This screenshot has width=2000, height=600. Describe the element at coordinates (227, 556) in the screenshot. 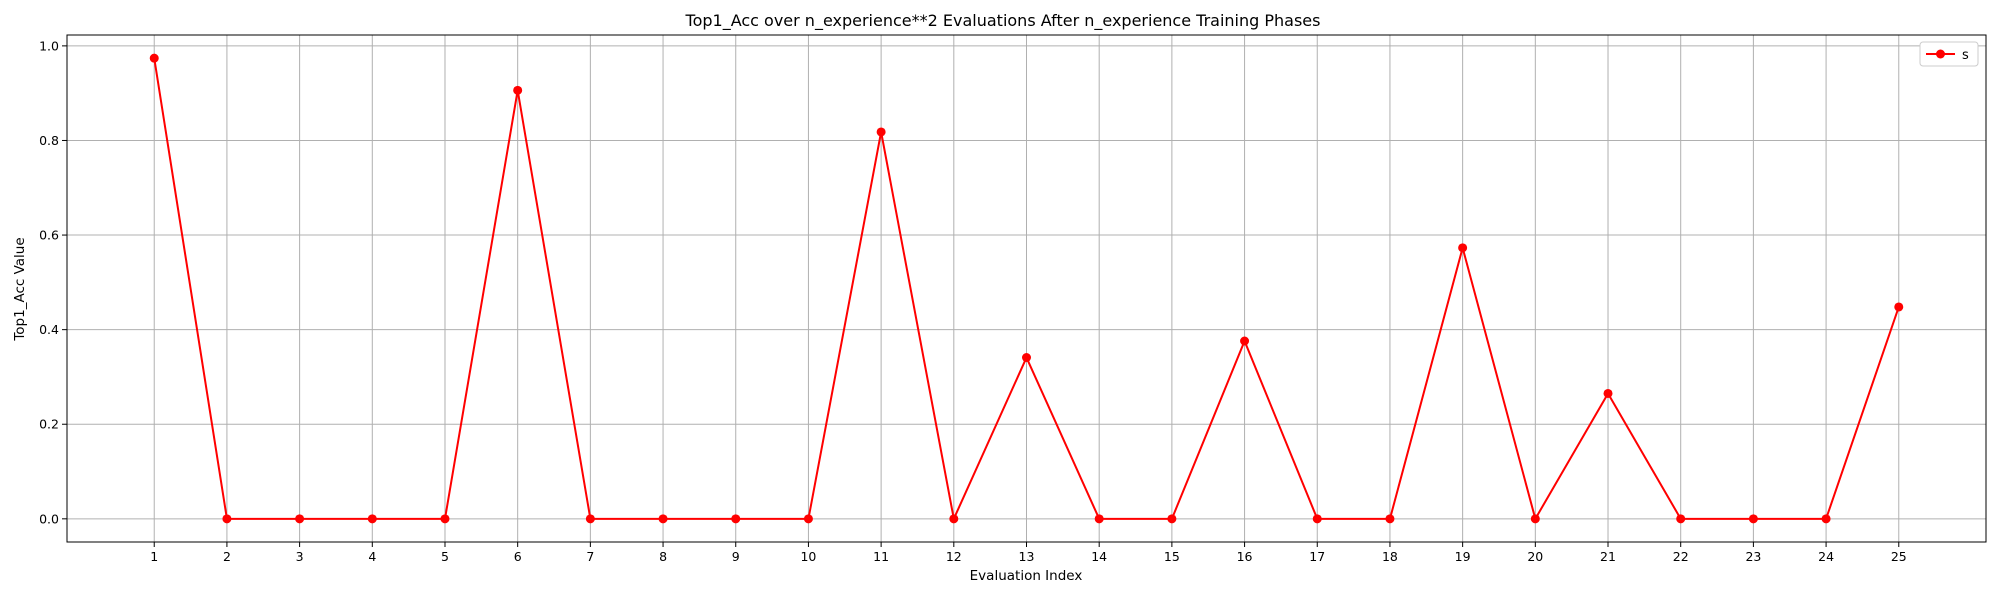

I see `x-tick-label: 2` at that location.